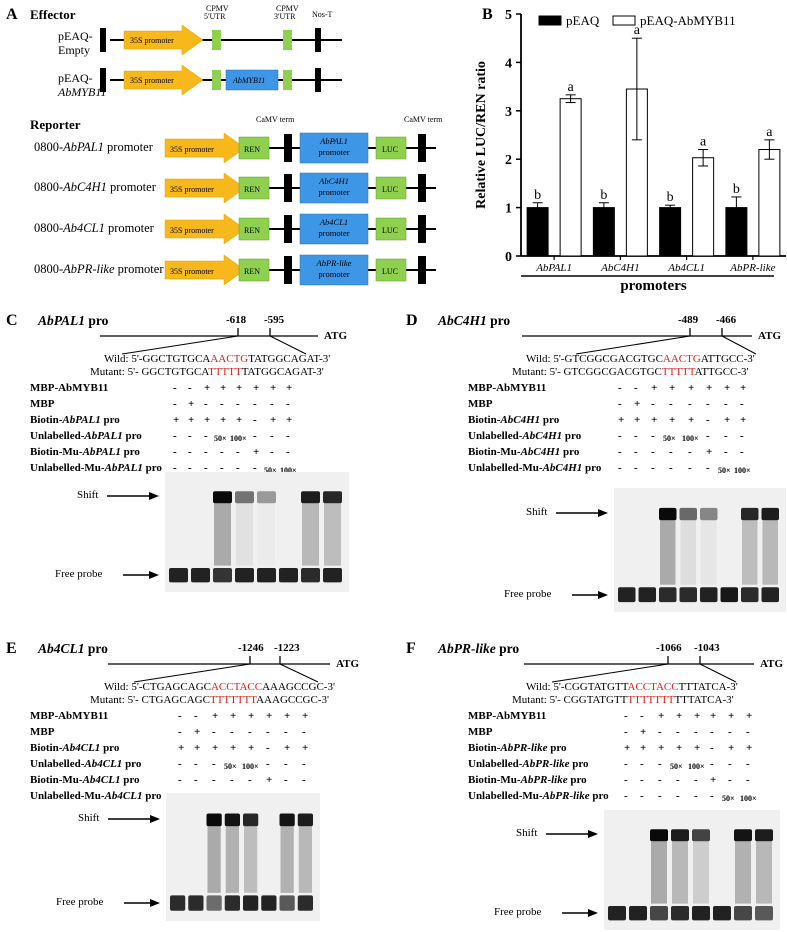 The width and height of the screenshot is (787, 932). What do you see at coordinates (527, 780) in the screenshot?
I see `row-biotin-mu-probe: Biotin-Mu-AbPR-like pro` at bounding box center [527, 780].